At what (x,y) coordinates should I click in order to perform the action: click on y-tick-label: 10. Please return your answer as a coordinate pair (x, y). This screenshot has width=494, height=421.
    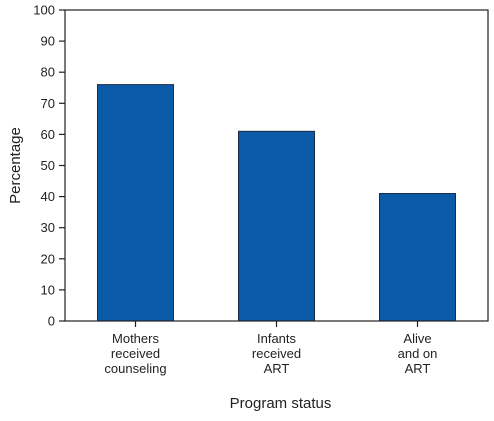
    Looking at the image, I should click on (48, 289).